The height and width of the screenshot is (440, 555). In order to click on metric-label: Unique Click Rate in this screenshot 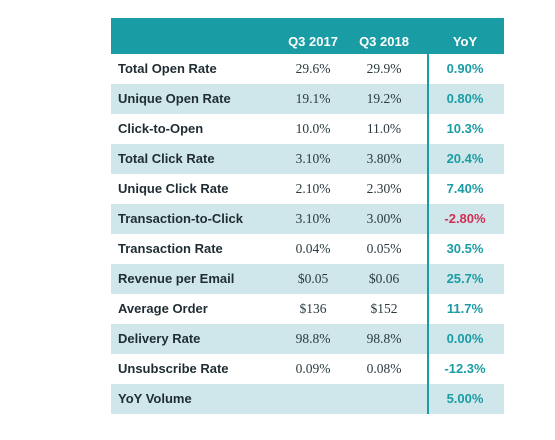, I will do `click(173, 188)`.